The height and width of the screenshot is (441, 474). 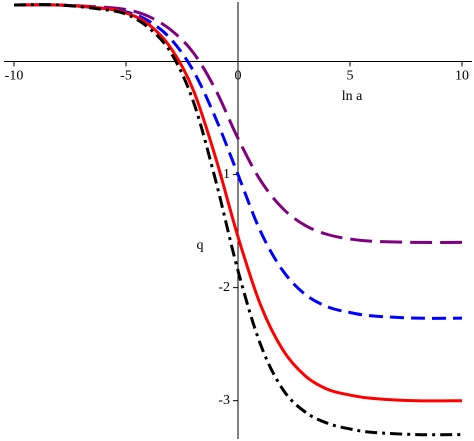 What do you see at coordinates (350, 76) in the screenshot?
I see `x-tick-label: 5` at bounding box center [350, 76].